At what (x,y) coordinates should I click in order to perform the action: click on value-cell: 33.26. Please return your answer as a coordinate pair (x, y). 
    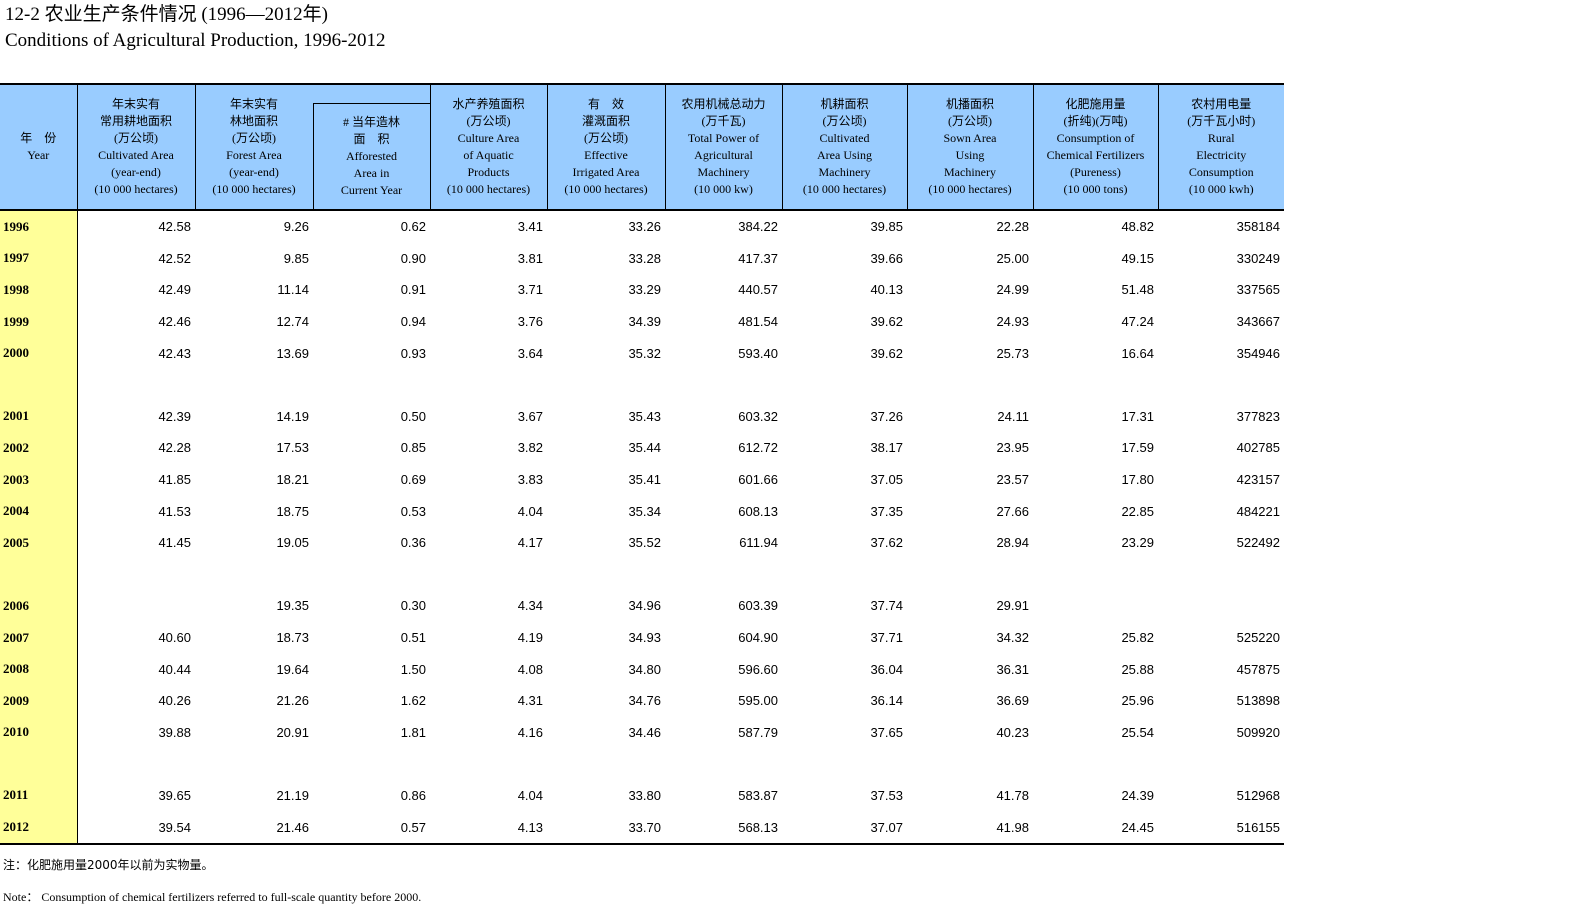
    Looking at the image, I should click on (644, 227).